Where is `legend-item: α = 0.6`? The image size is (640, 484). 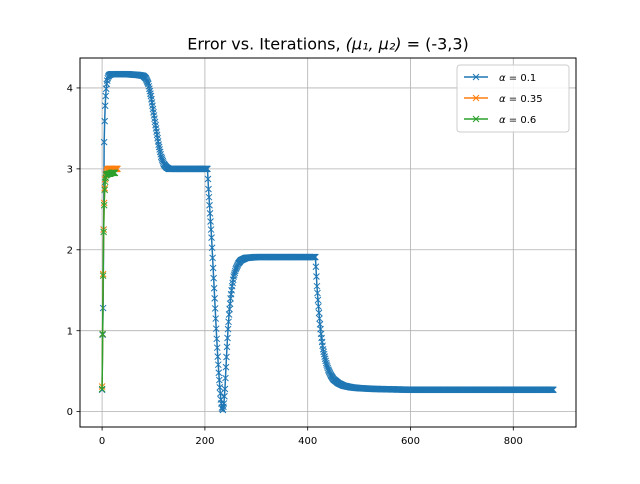 legend-item: α = 0.6 is located at coordinates (500, 120).